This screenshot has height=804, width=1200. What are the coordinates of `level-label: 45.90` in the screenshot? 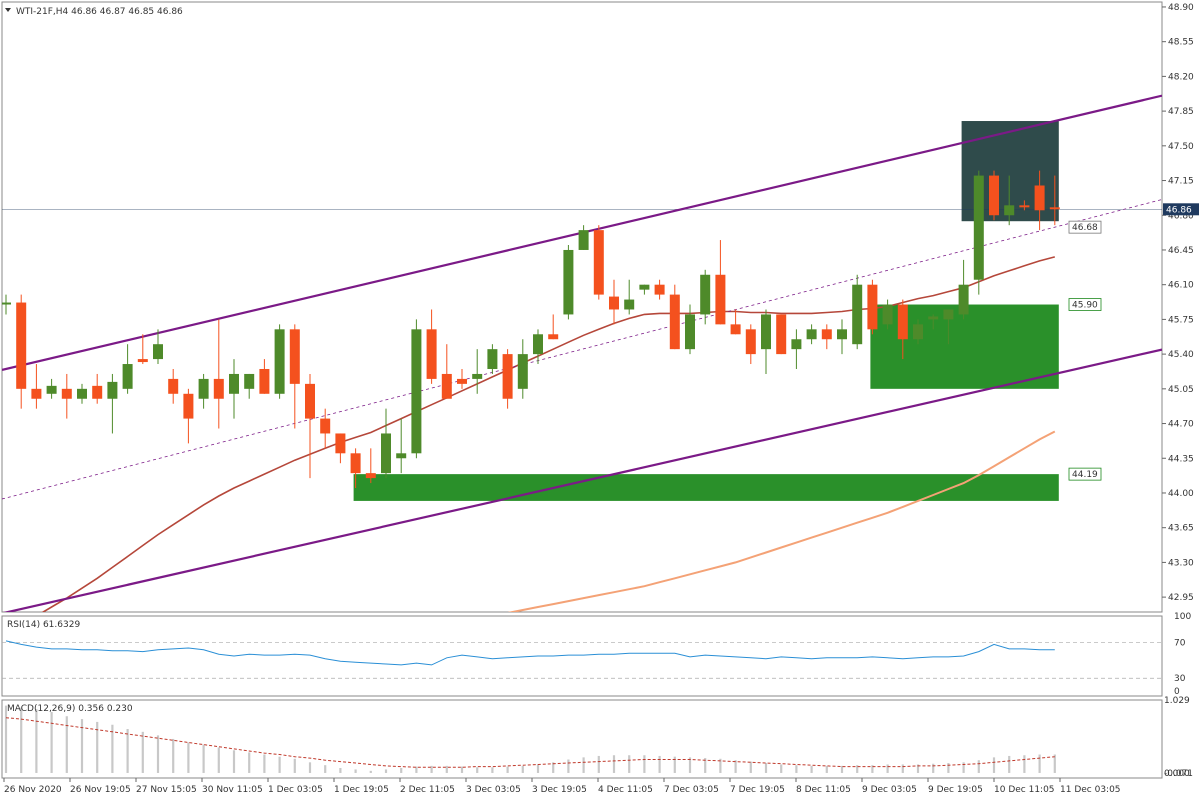 It's located at (1085, 306).